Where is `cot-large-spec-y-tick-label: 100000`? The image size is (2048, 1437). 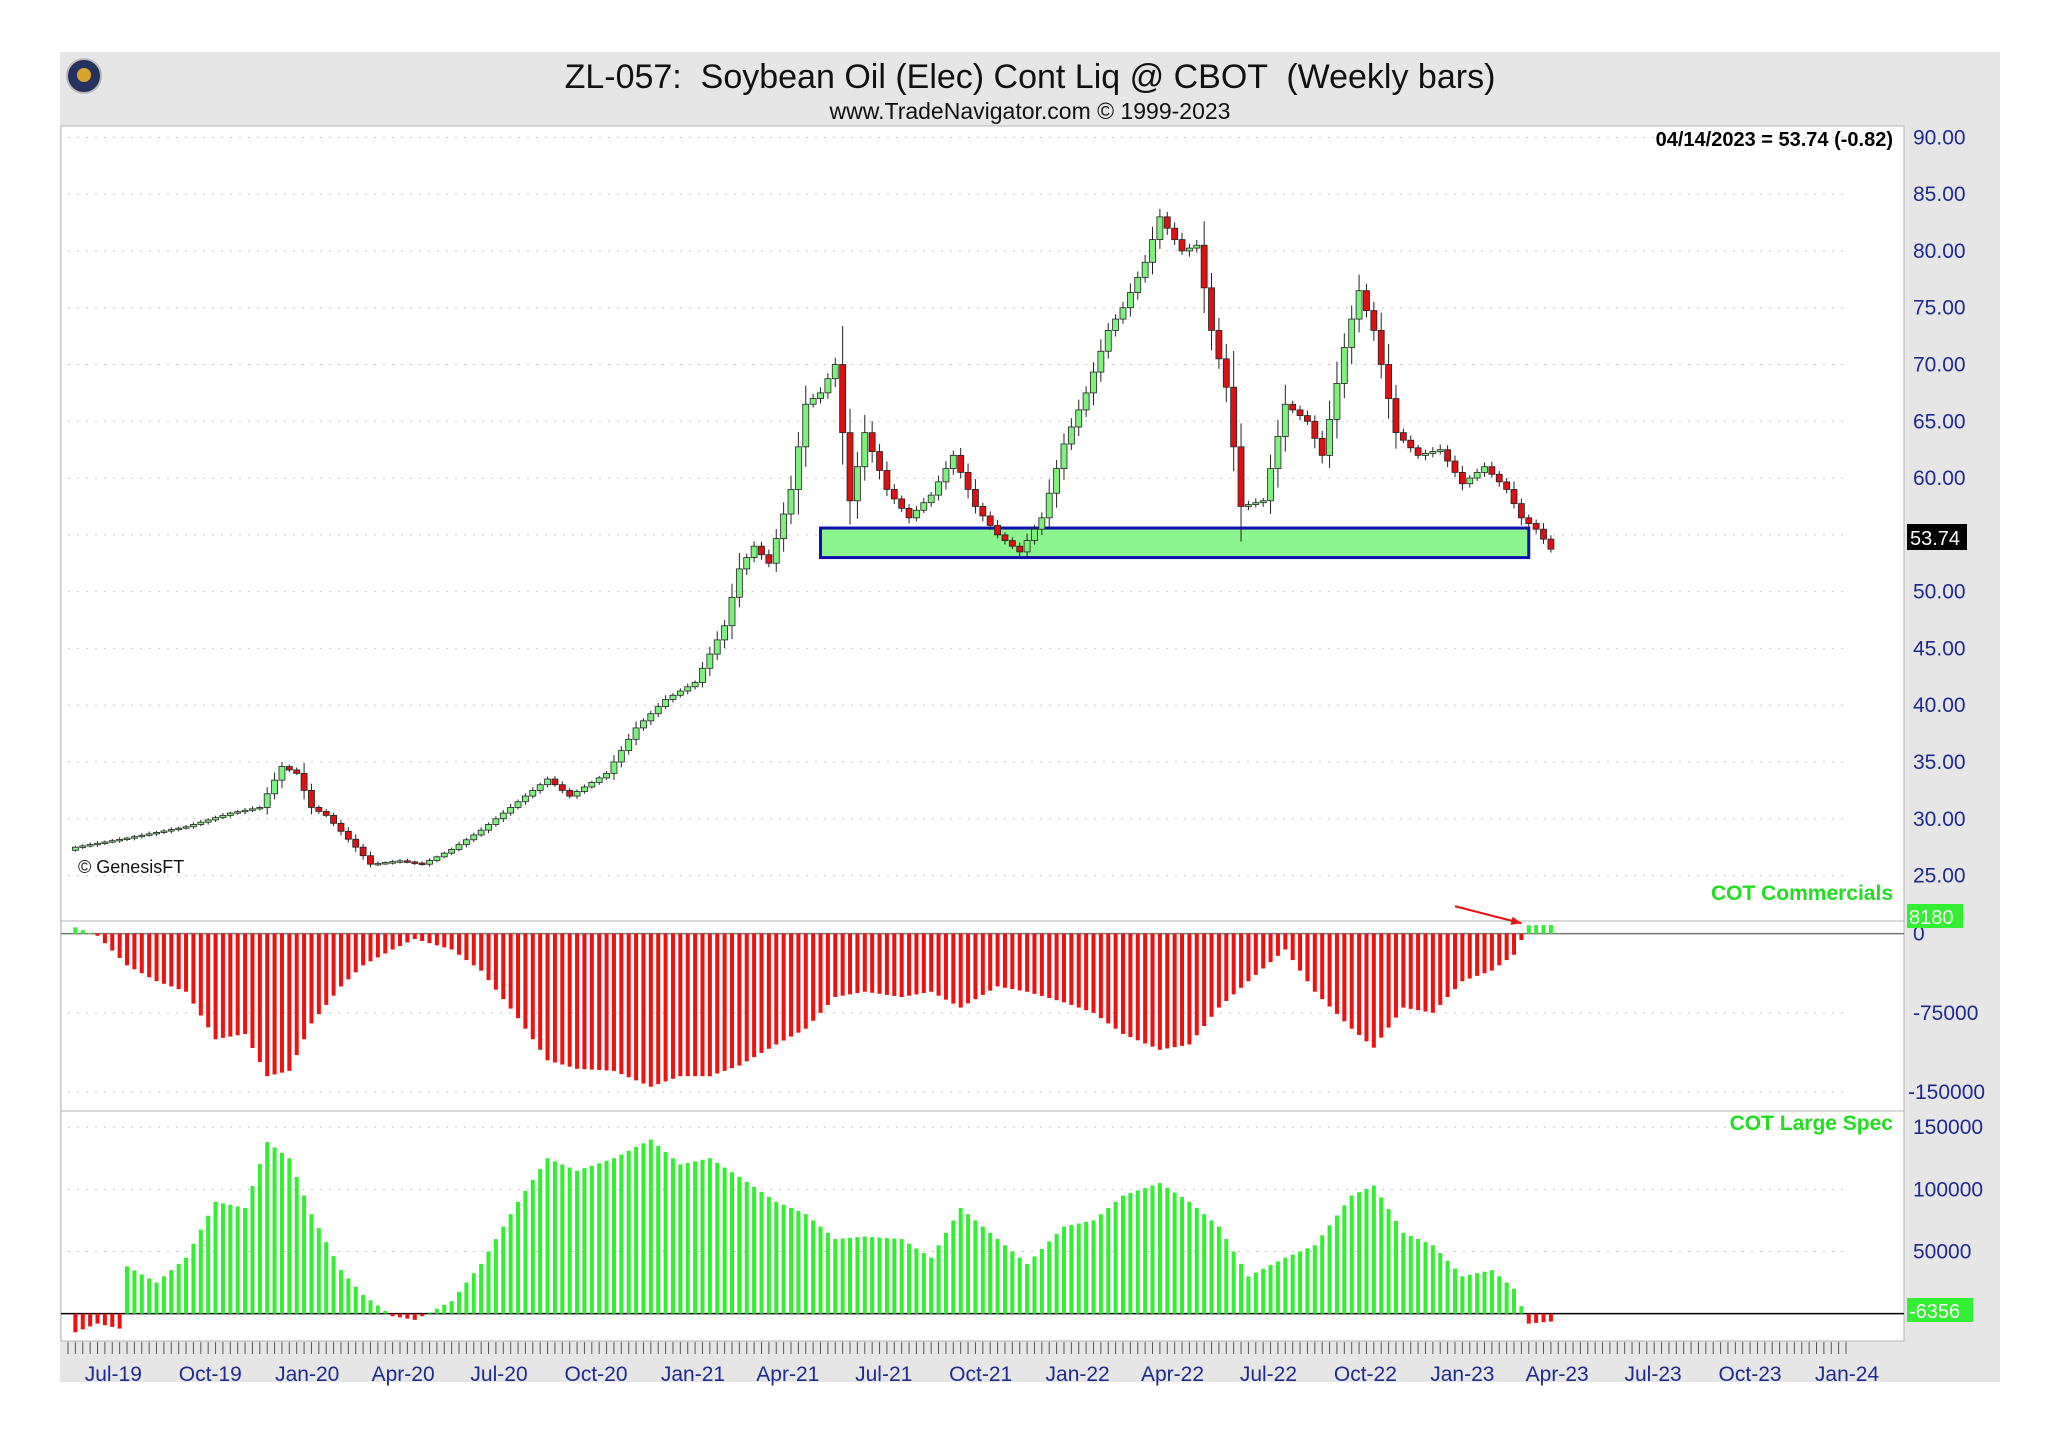
cot-large-spec-y-tick-label: 100000 is located at coordinates (1948, 1189).